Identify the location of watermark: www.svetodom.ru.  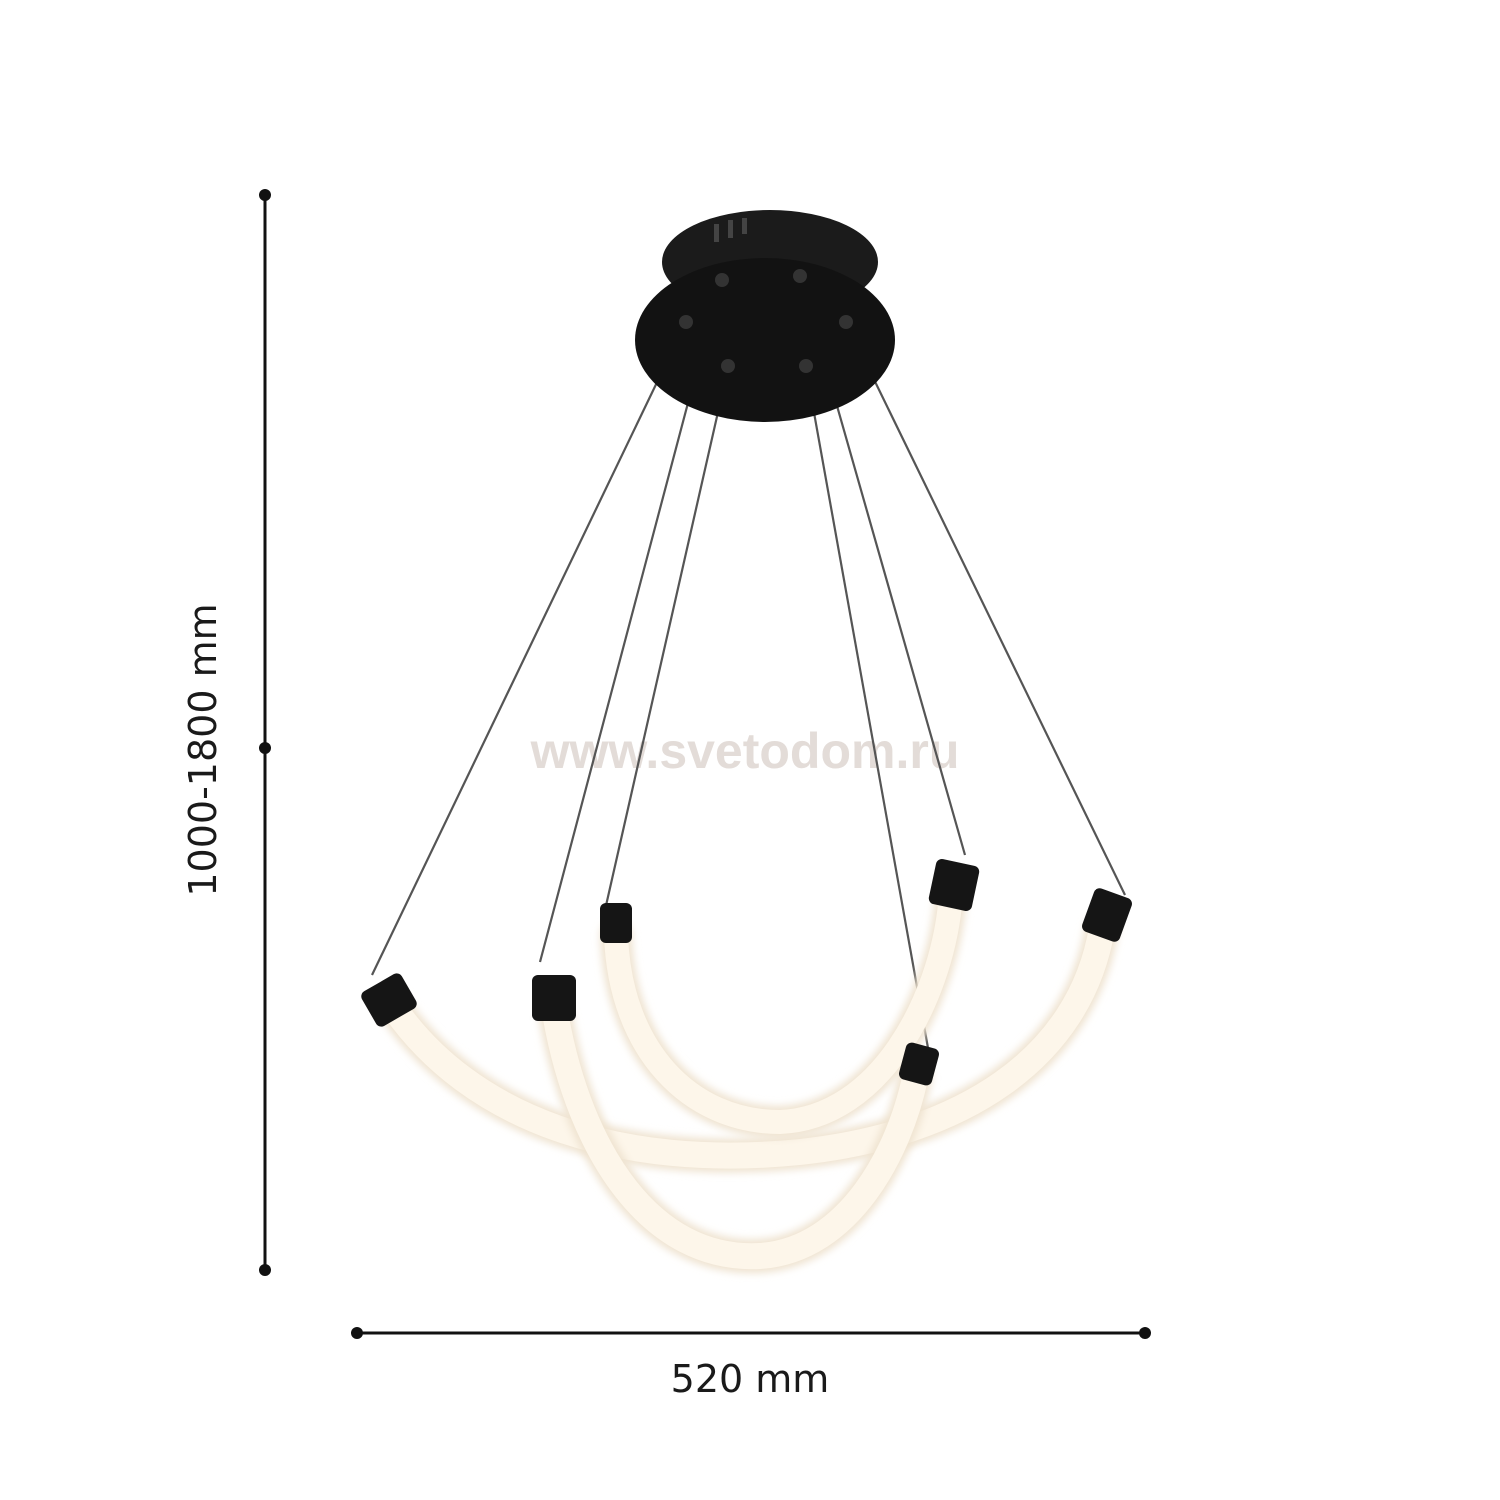
(745, 751).